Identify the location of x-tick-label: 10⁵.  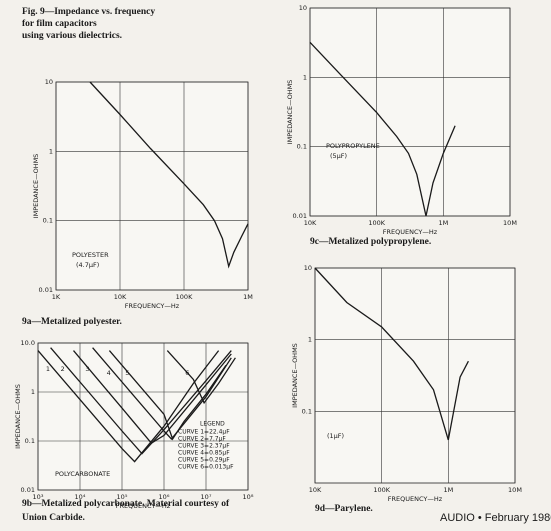
(122, 497).